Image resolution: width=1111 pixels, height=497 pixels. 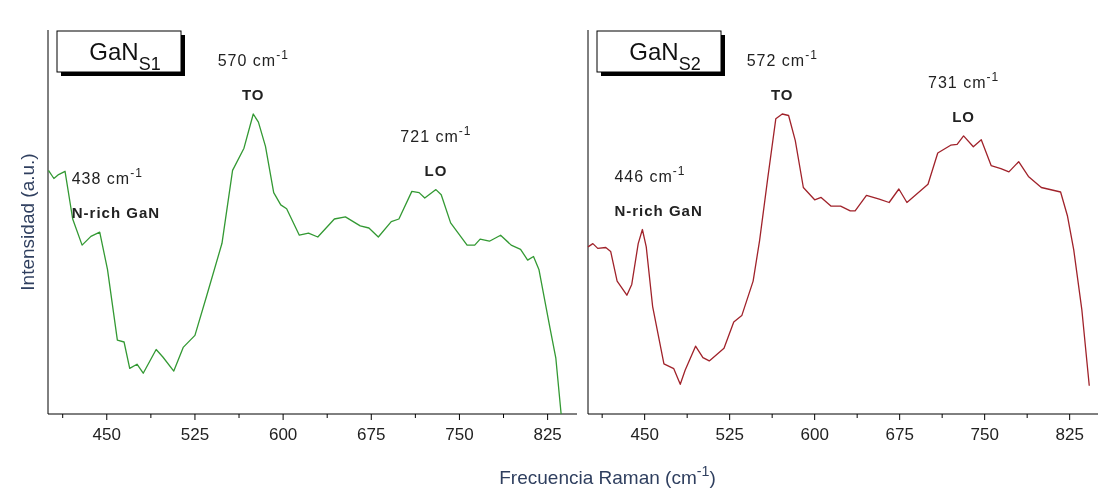 What do you see at coordinates (125, 56) in the screenshot?
I see `chart-title: GaN$_{S1}$` at bounding box center [125, 56].